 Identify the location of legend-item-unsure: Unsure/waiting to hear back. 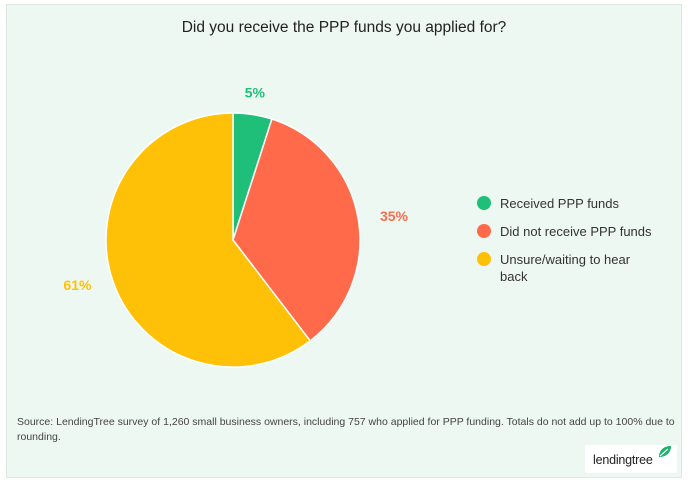
(577, 268).